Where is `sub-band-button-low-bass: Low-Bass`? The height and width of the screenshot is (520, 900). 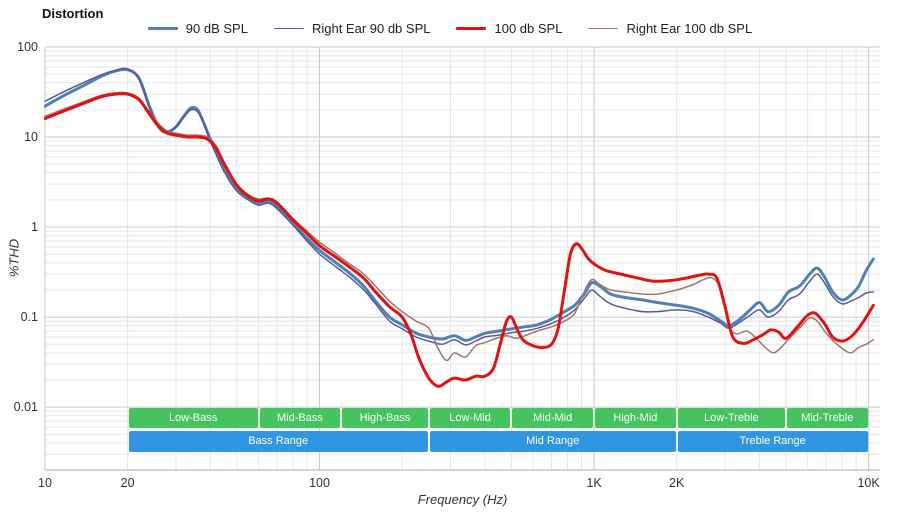 sub-band-button-low-bass: Low-Bass is located at coordinates (193, 418).